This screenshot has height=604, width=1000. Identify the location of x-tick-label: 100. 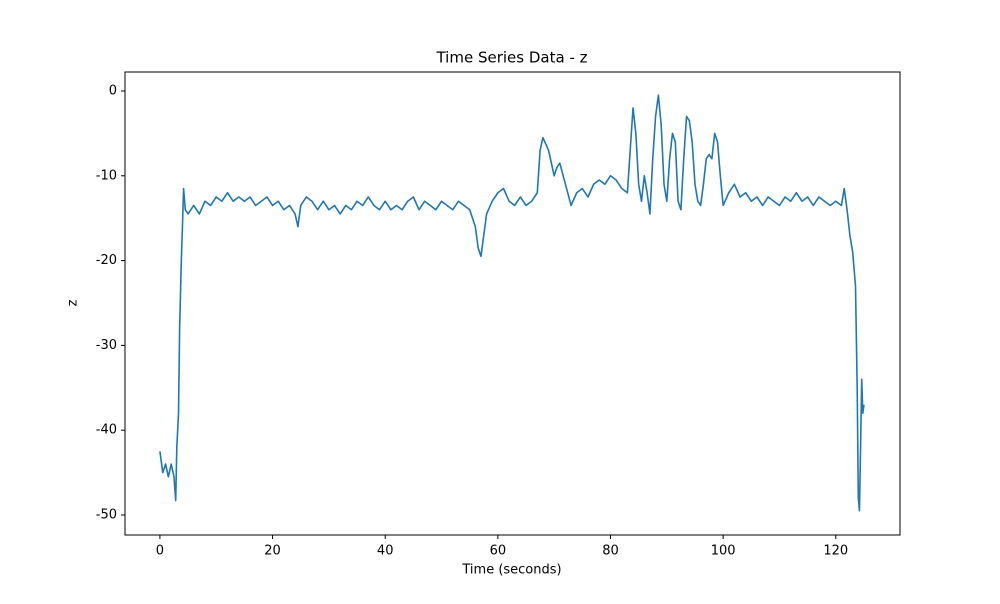
(723, 551).